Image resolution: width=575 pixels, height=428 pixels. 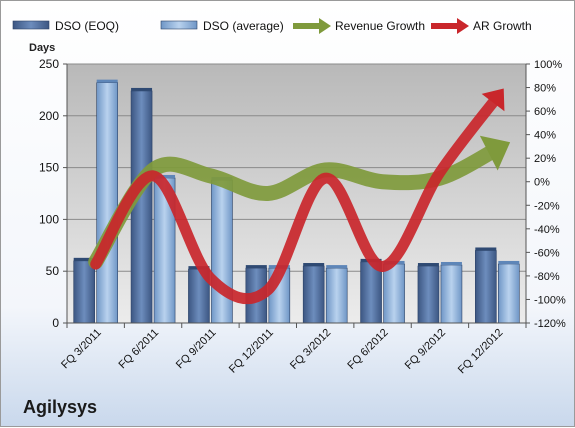 I want to click on y2-tick-label: 80%, so click(x=545, y=89).